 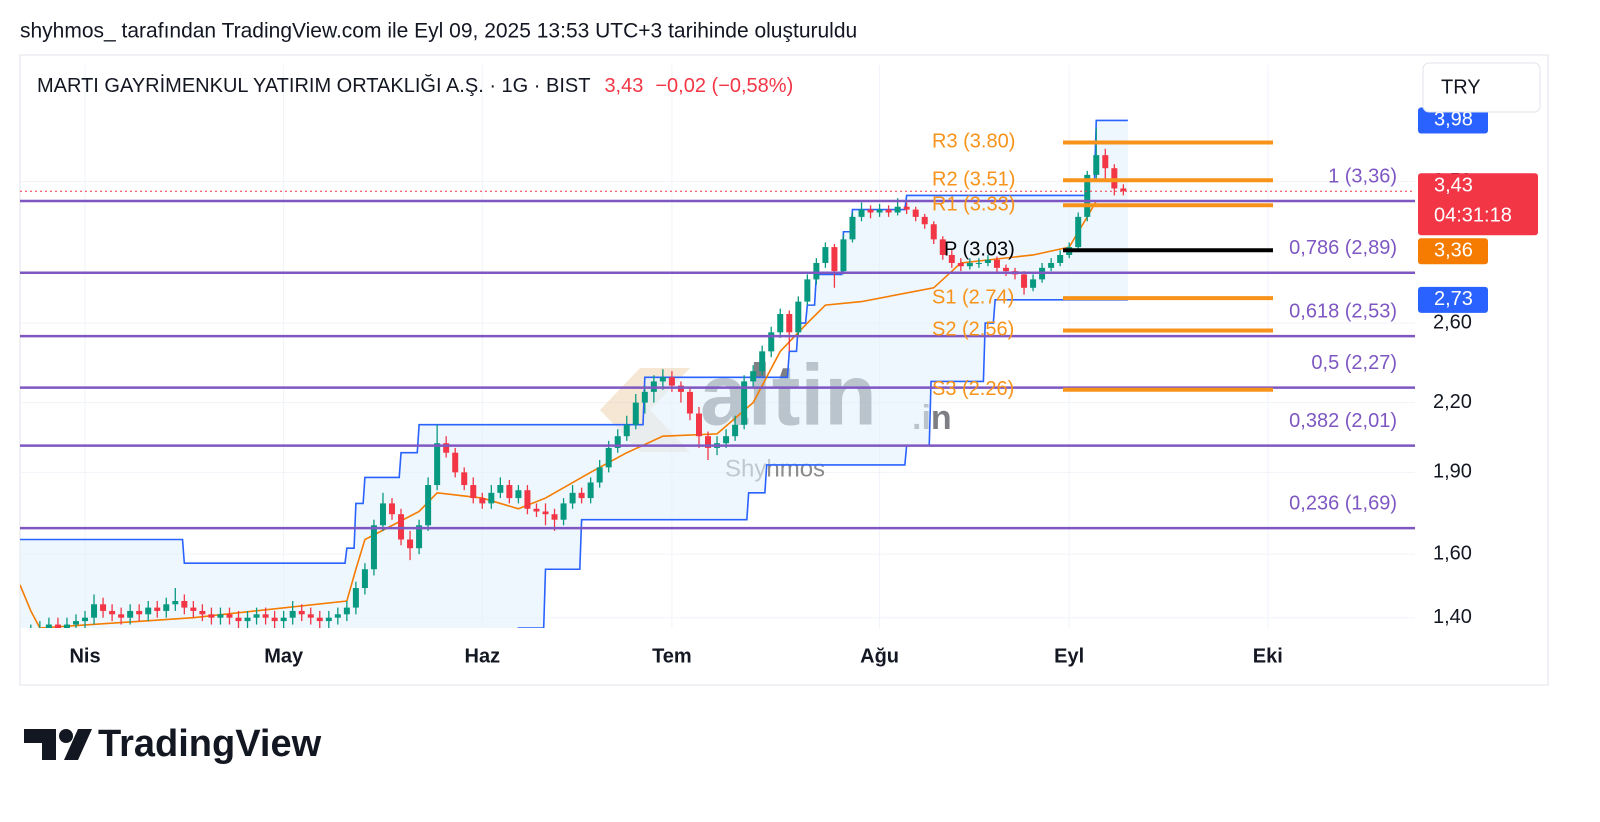 I want to click on price-label: 3,98, so click(x=1453, y=120).